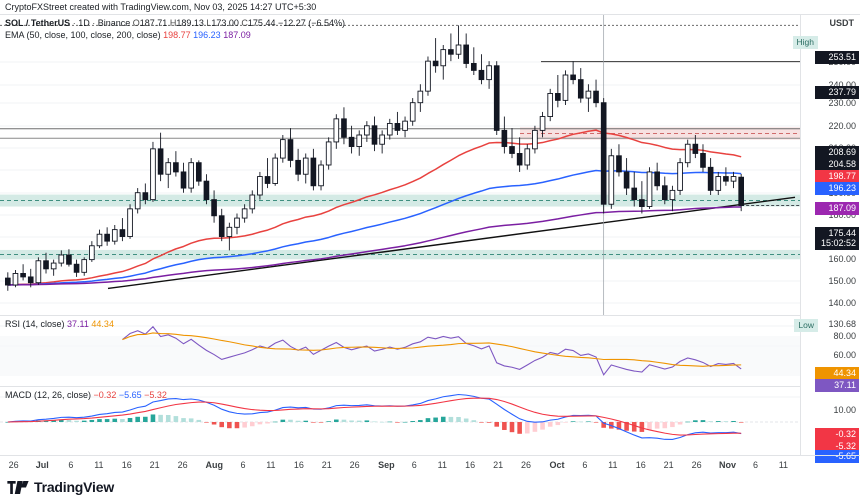  What do you see at coordinates (386, 465) in the screenshot?
I see `time-tick: Sep` at bounding box center [386, 465].